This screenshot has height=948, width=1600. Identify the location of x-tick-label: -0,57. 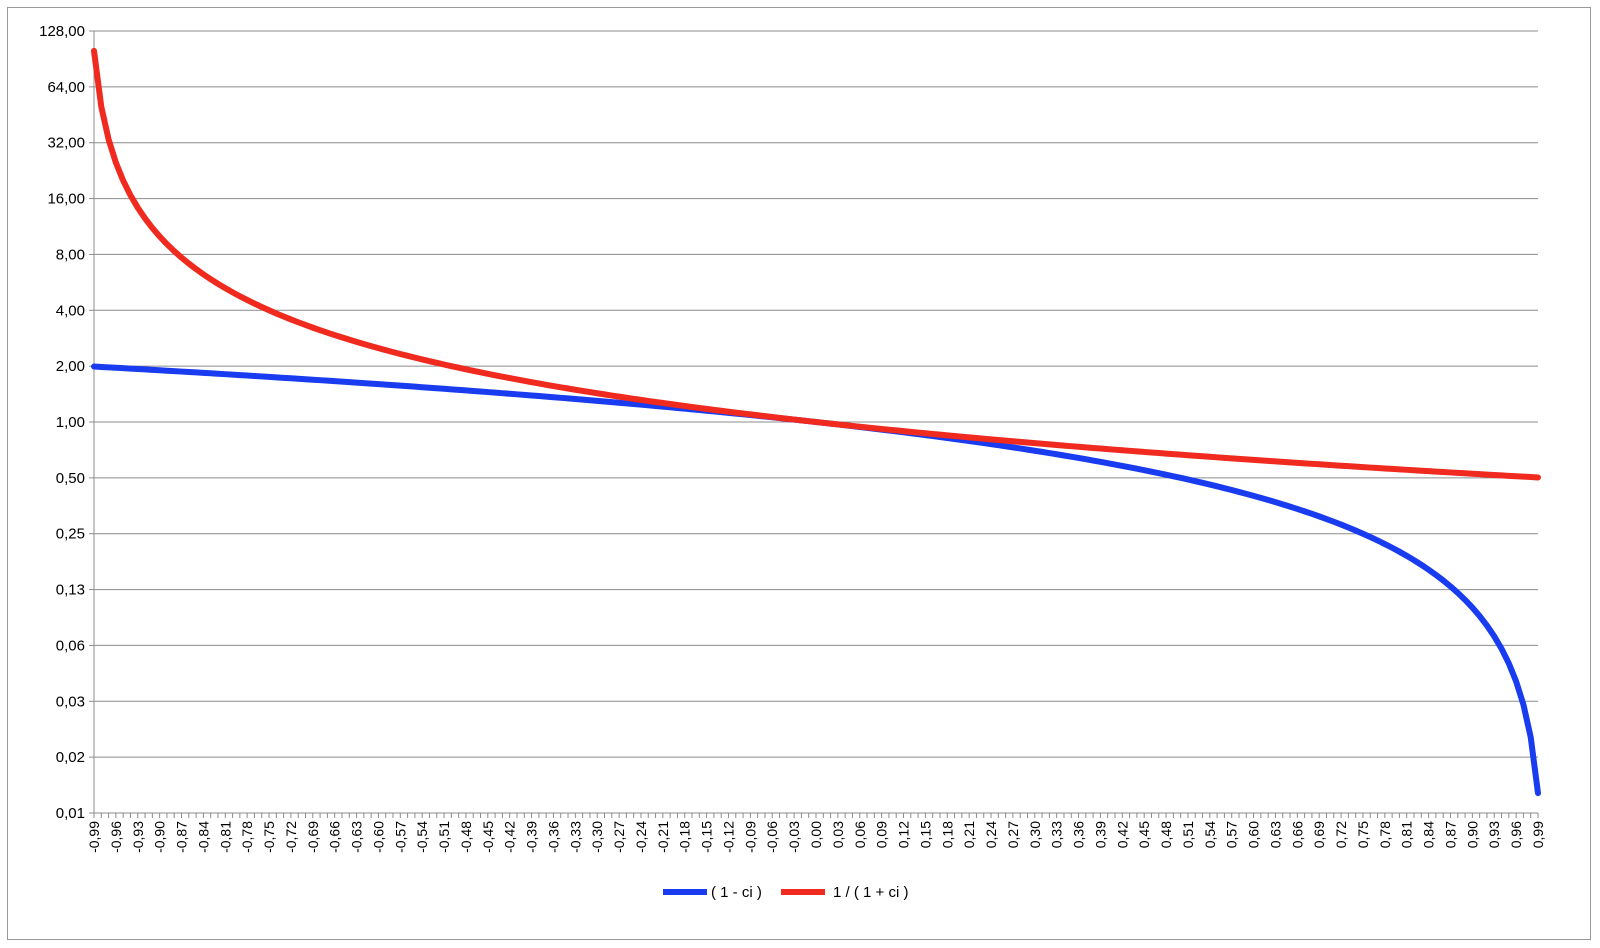
(400, 837).